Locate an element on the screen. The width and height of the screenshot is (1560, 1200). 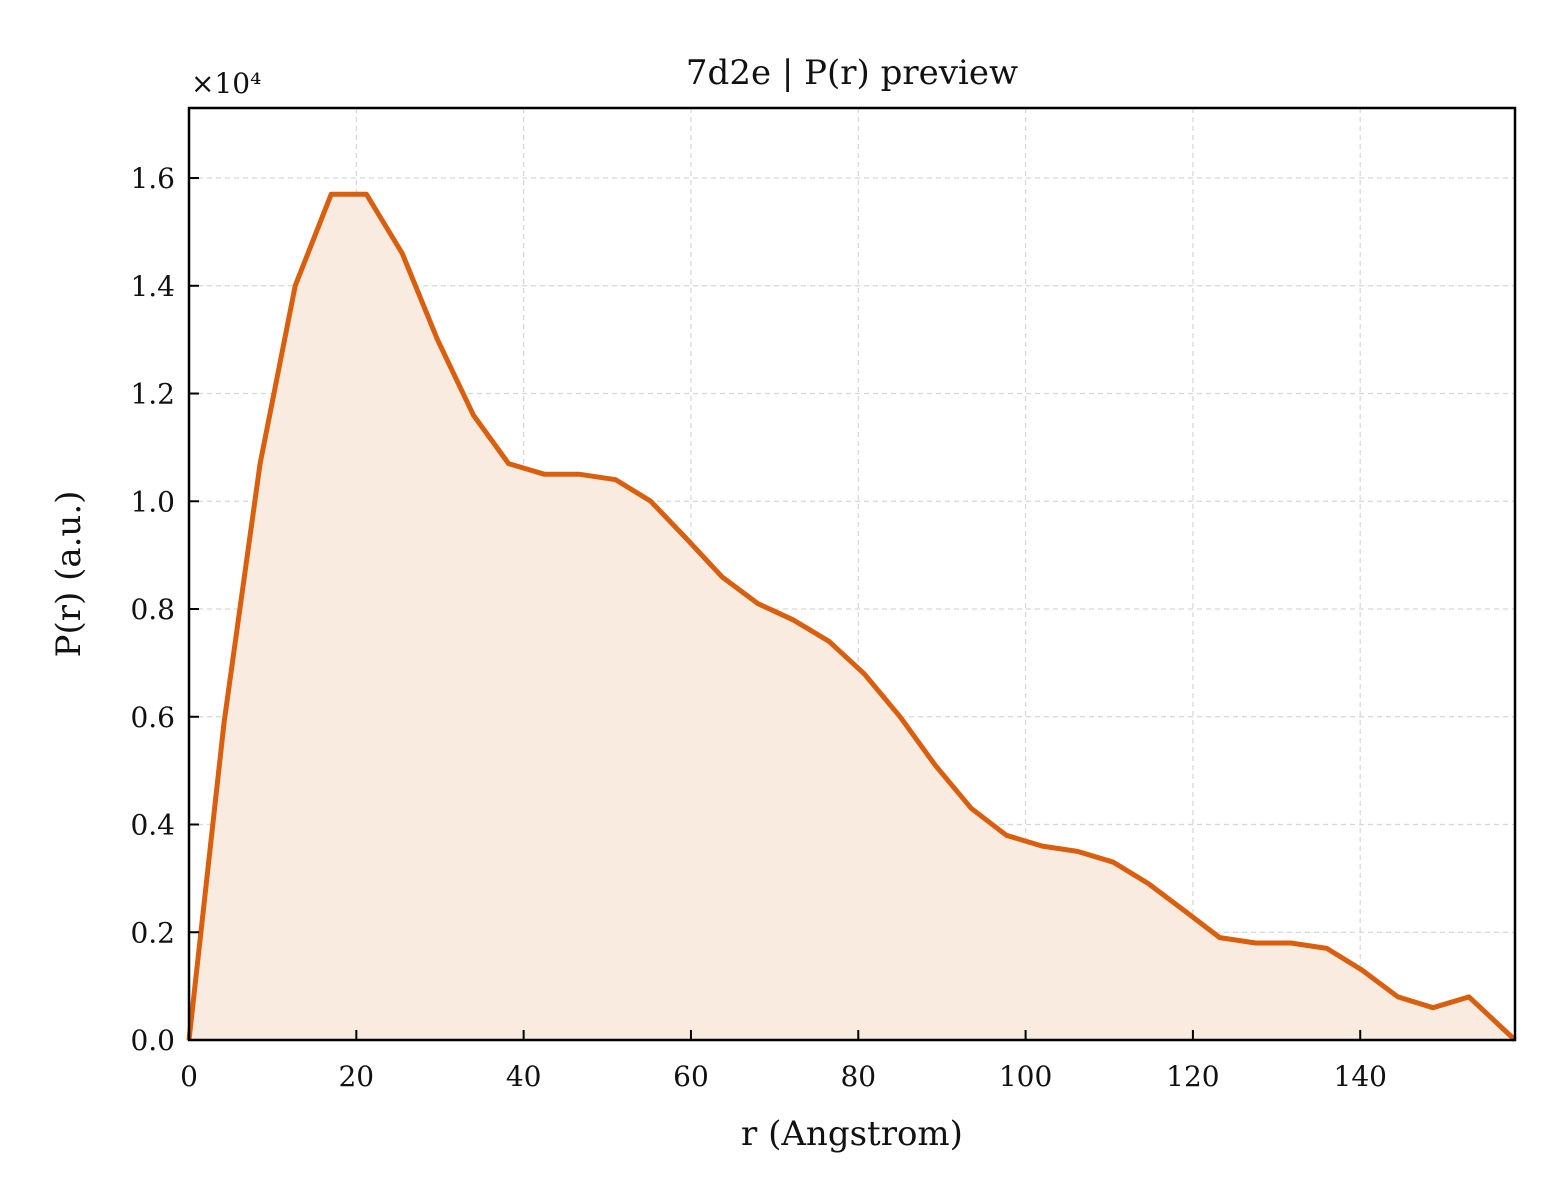
x-axis-label: r (Angstrom) is located at coordinates (852, 1134).